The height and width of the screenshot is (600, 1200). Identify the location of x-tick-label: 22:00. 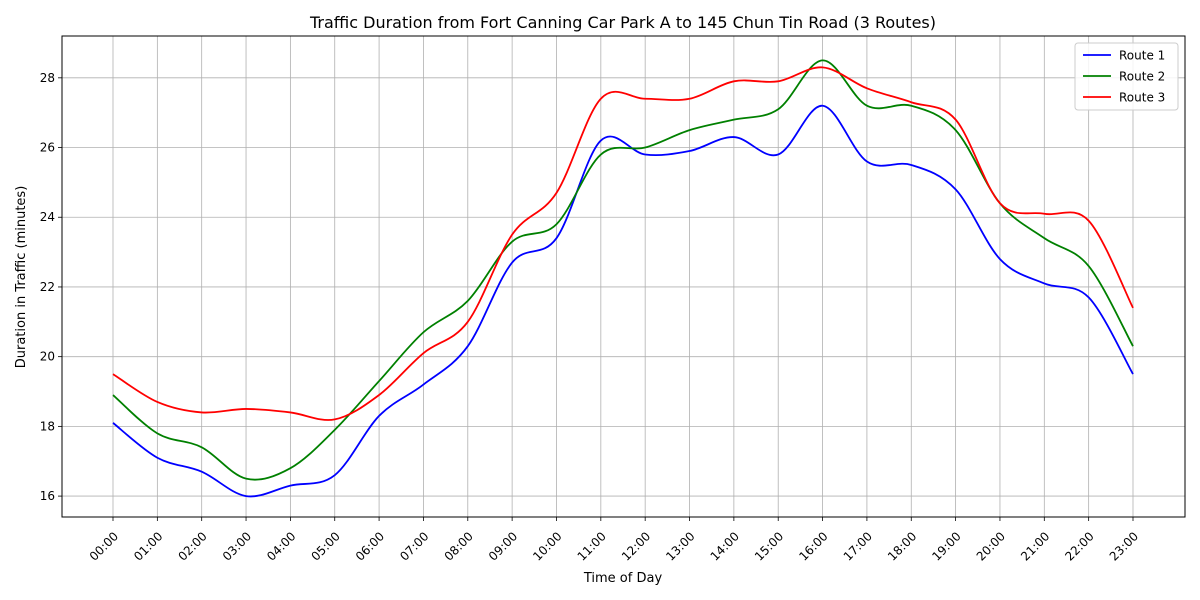
(1079, 546).